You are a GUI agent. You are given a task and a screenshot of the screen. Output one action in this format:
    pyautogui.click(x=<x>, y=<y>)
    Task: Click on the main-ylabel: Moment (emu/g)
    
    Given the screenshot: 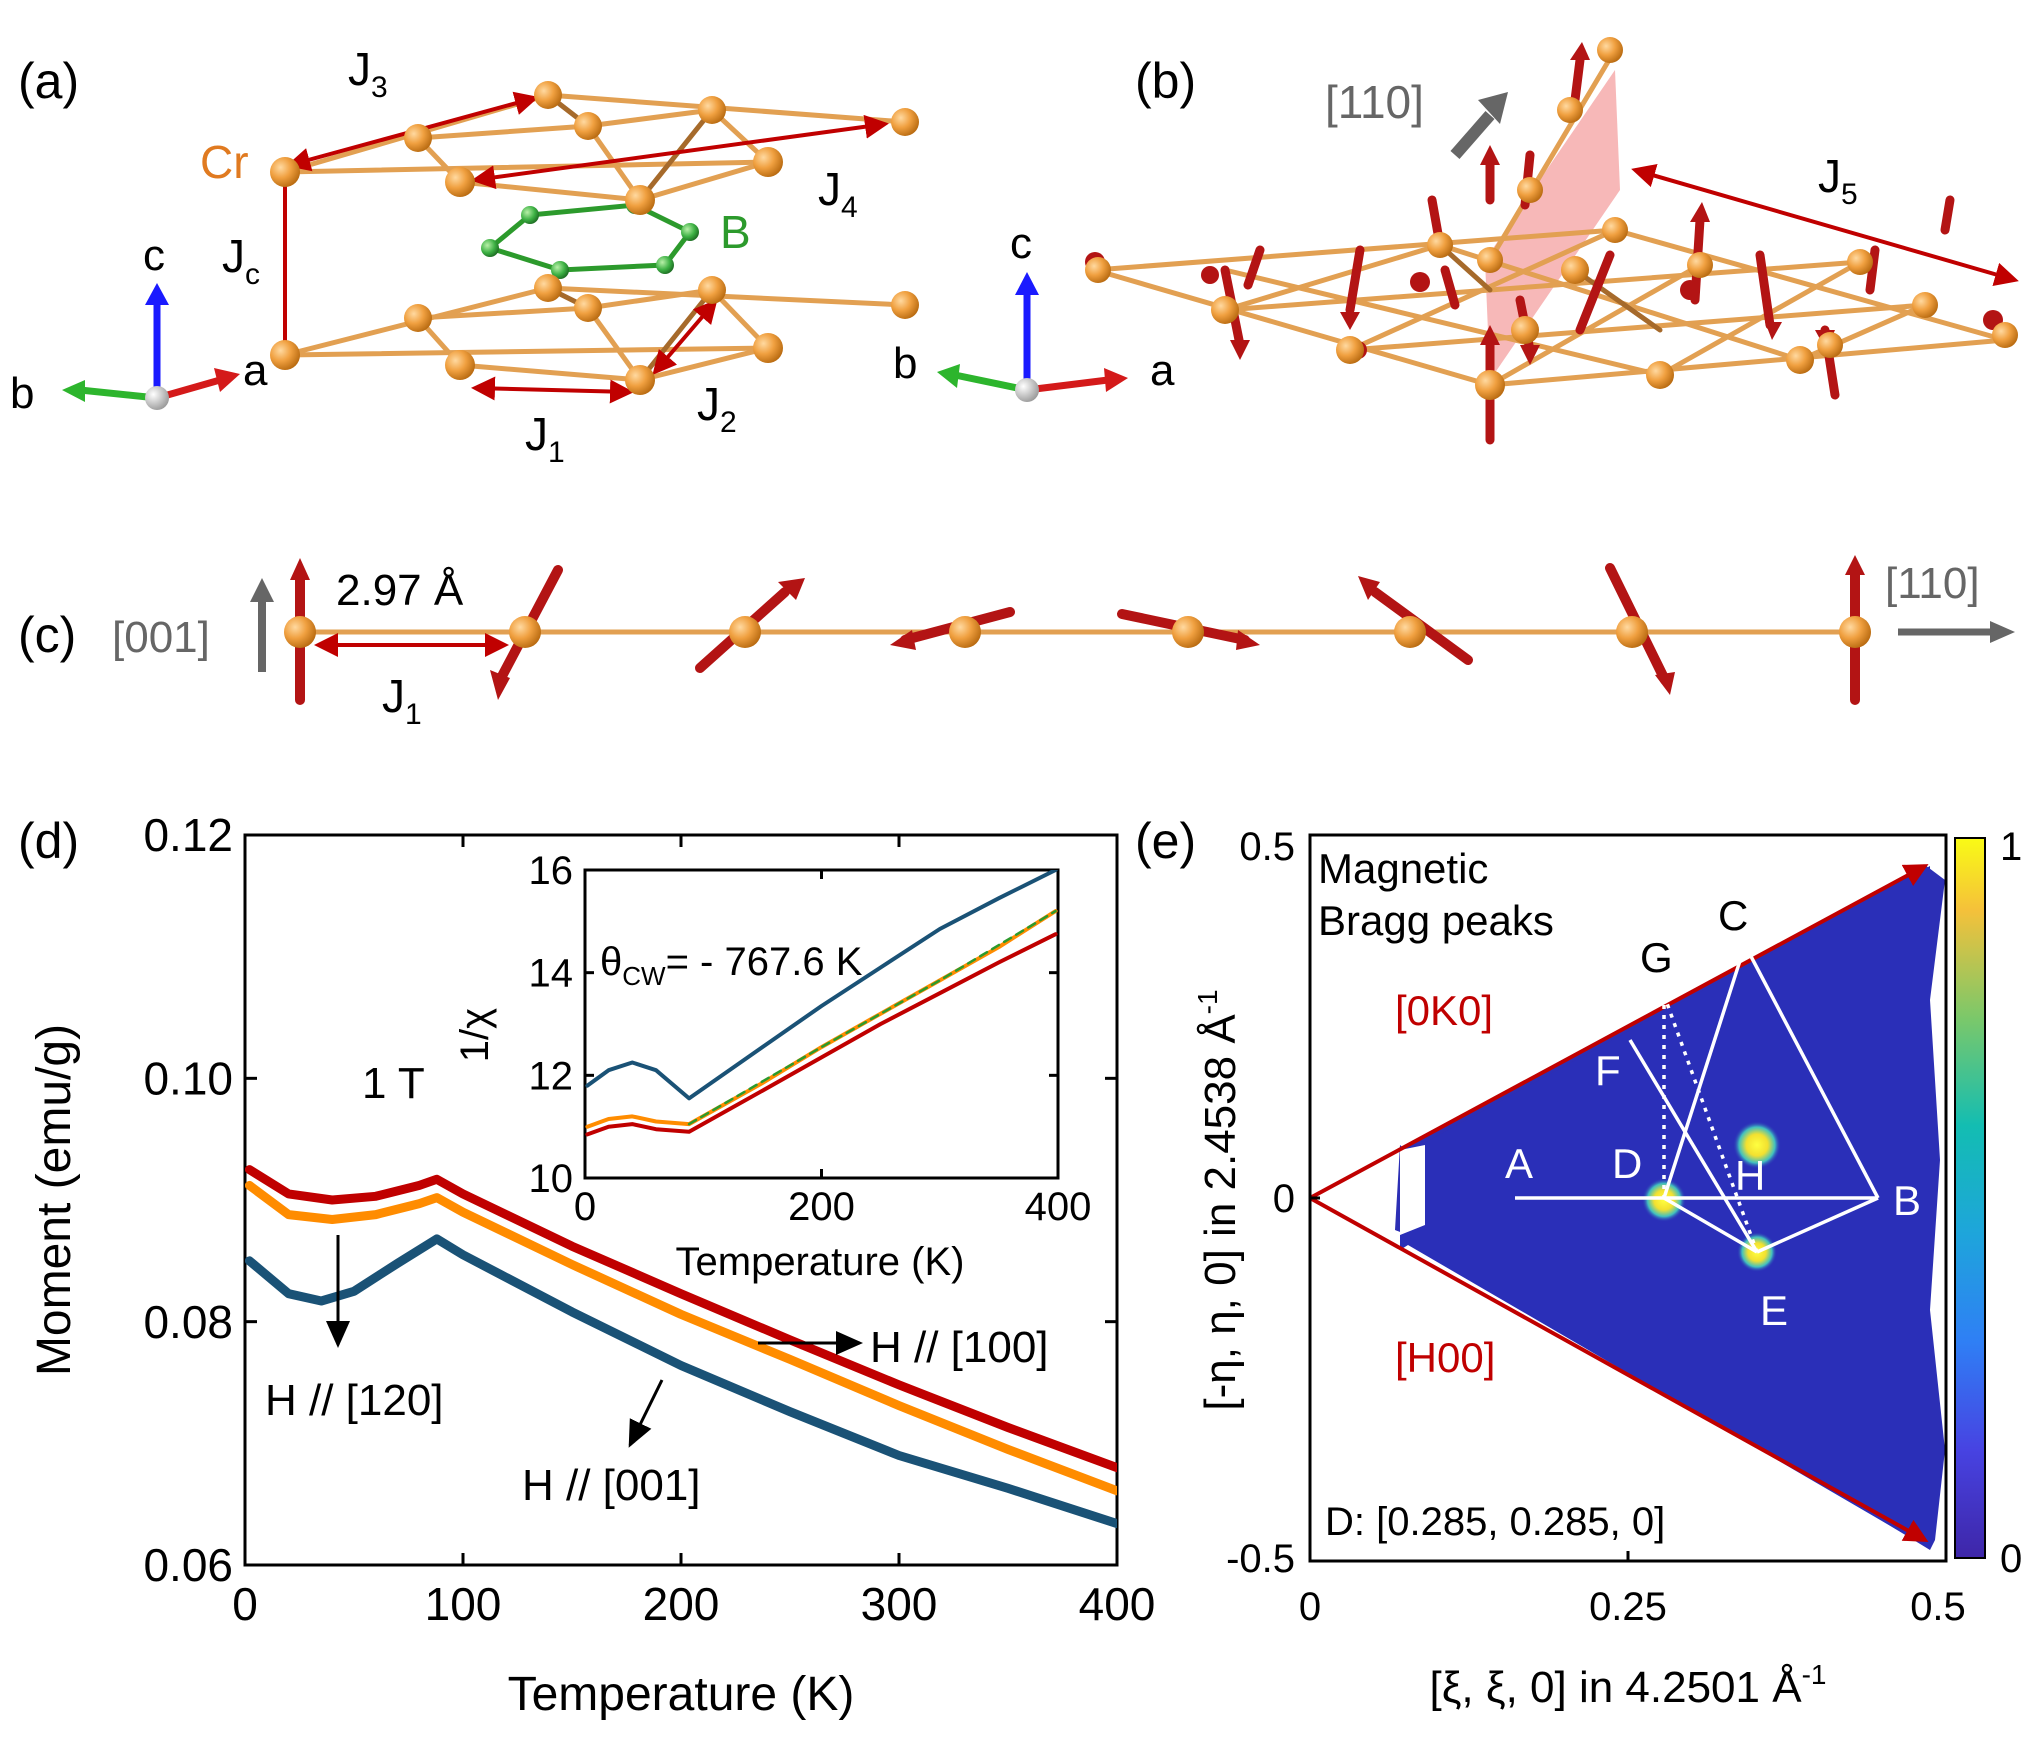 What is the action you would take?
    pyautogui.click(x=54, y=1200)
    